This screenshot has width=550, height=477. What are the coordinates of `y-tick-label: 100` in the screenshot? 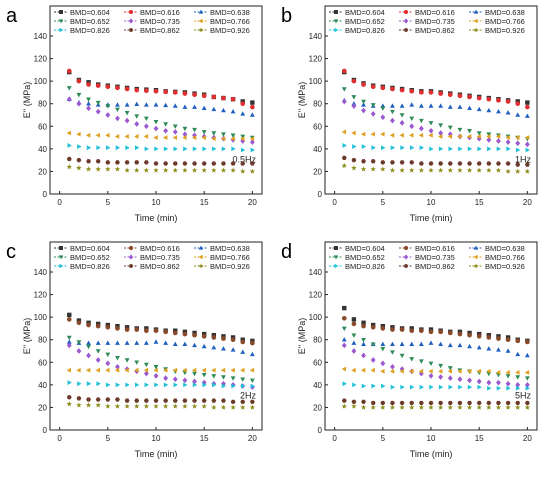 It's located at (316, 81).